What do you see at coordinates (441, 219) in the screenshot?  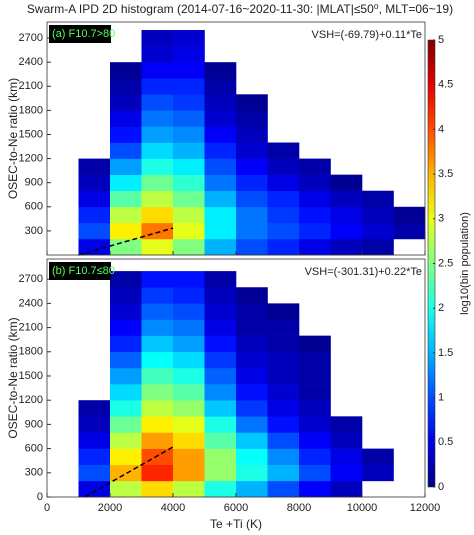 I see `colorbar-tick-label: 3` at bounding box center [441, 219].